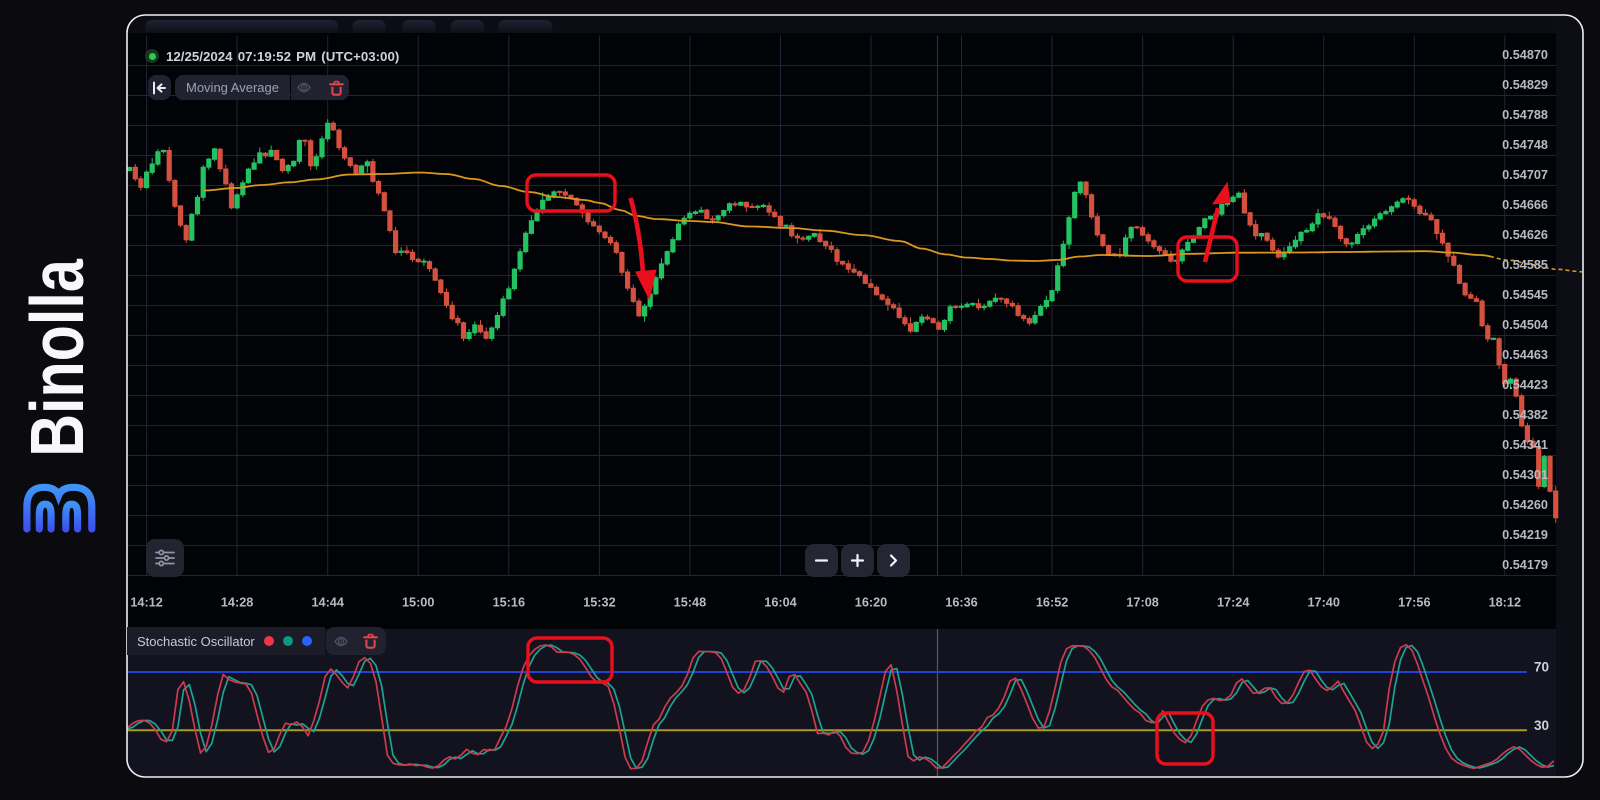 Image resolution: width=1600 pixels, height=800 pixels. Describe the element at coordinates (1323, 603) in the screenshot. I see `svg-text: 17:40` at that location.